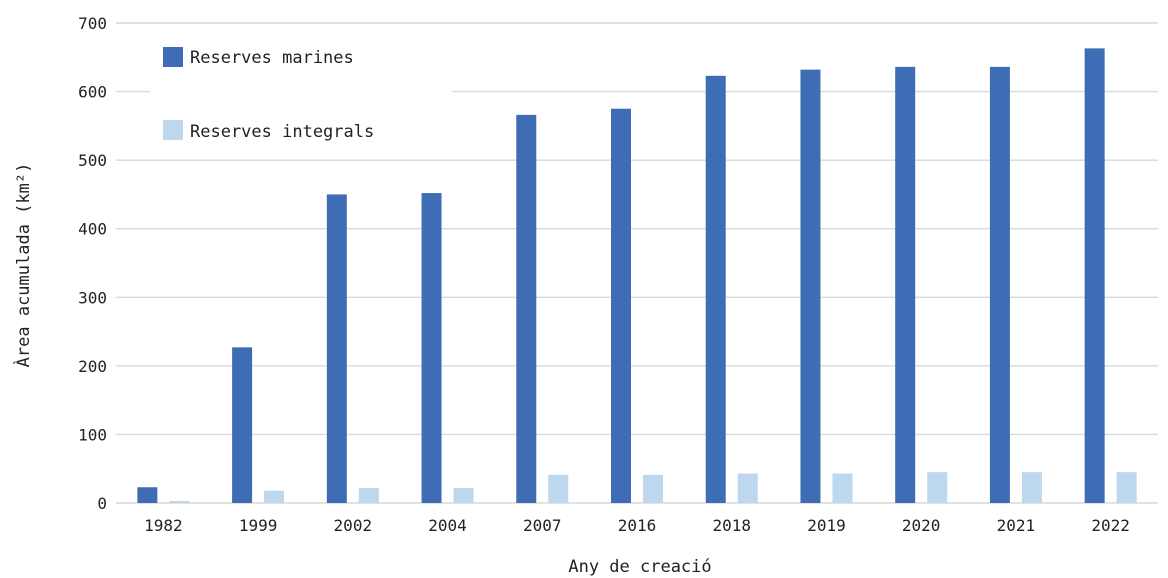 The width and height of the screenshot is (1168, 578). I want to click on legend-background, so click(301, 95).